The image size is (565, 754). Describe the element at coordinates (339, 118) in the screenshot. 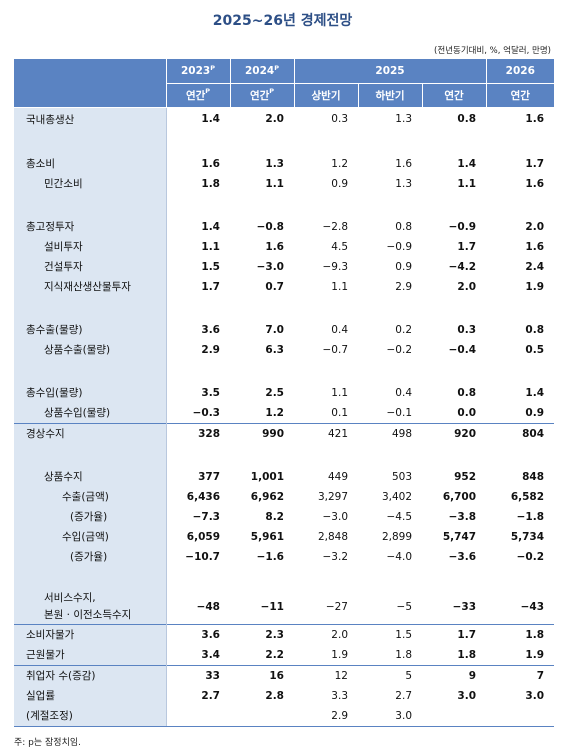

I see `cell: 0.3` at that location.